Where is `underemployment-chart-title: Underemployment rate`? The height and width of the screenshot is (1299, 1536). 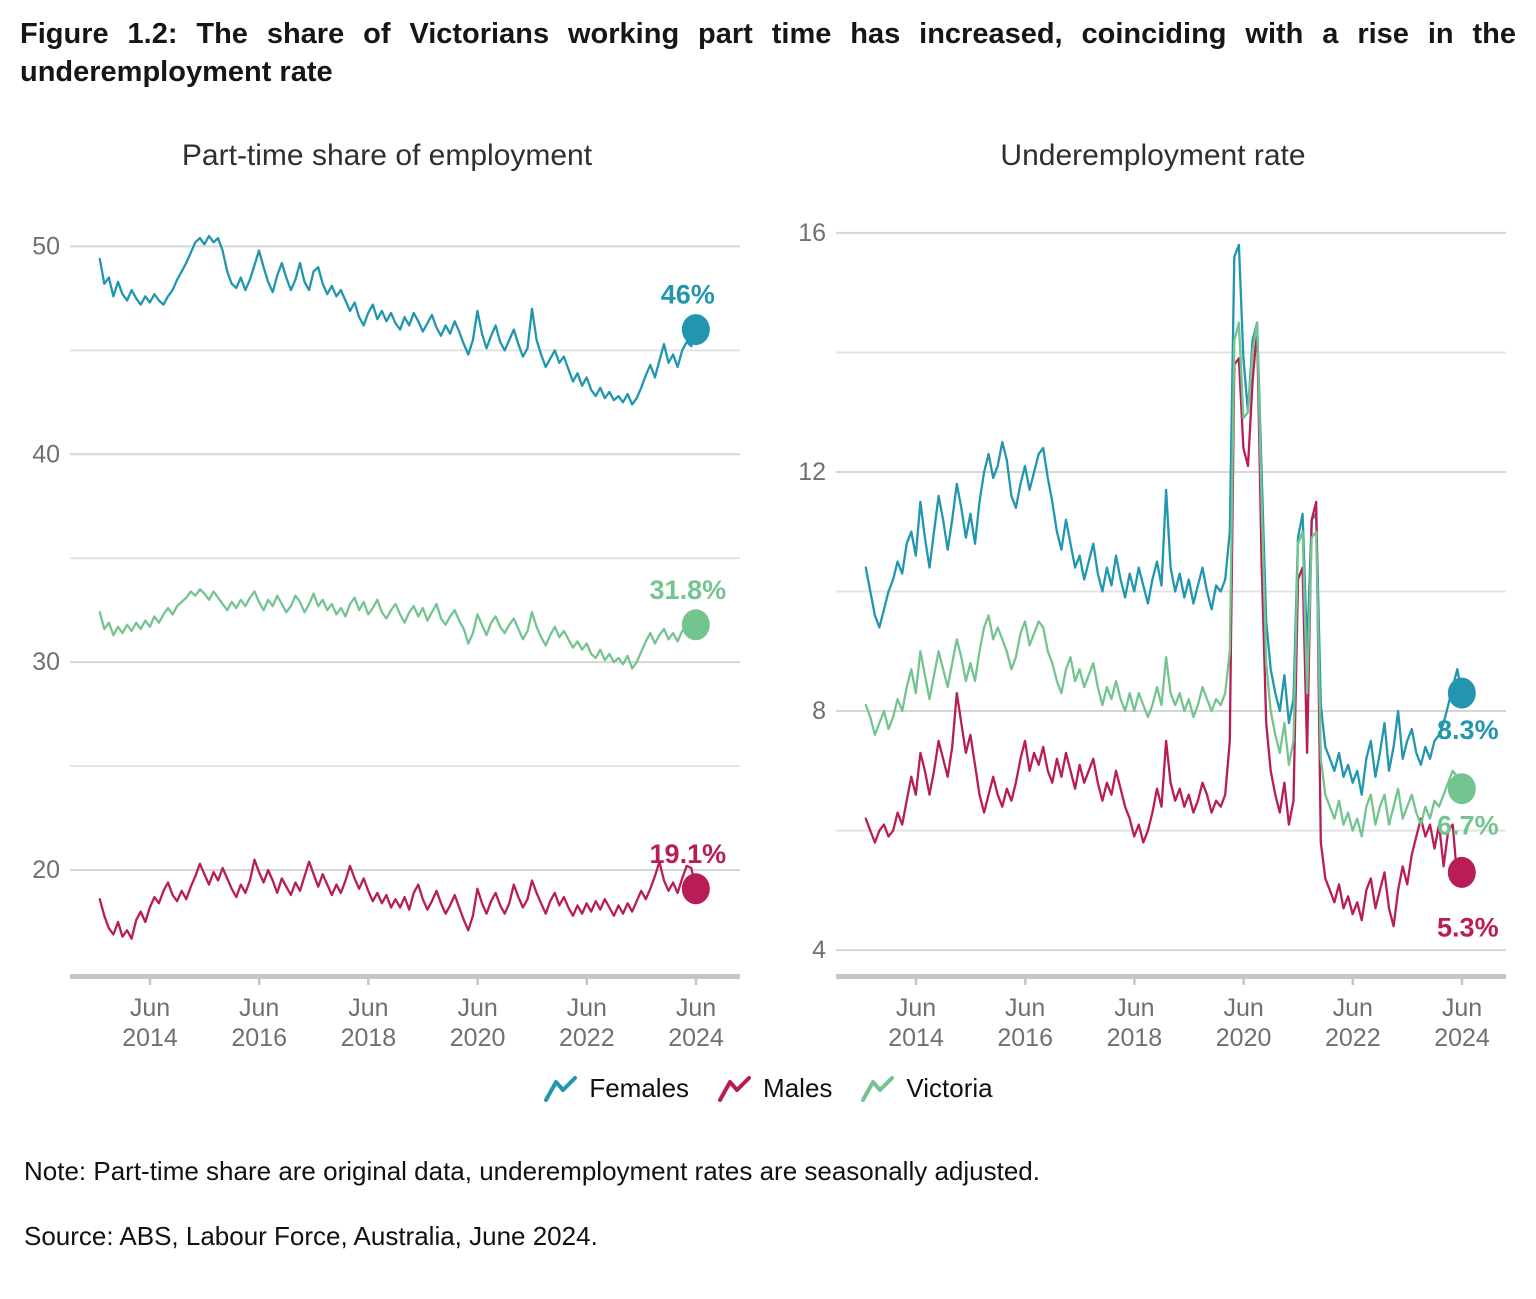
underemployment-chart-title: Underemployment rate is located at coordinates (1153, 156).